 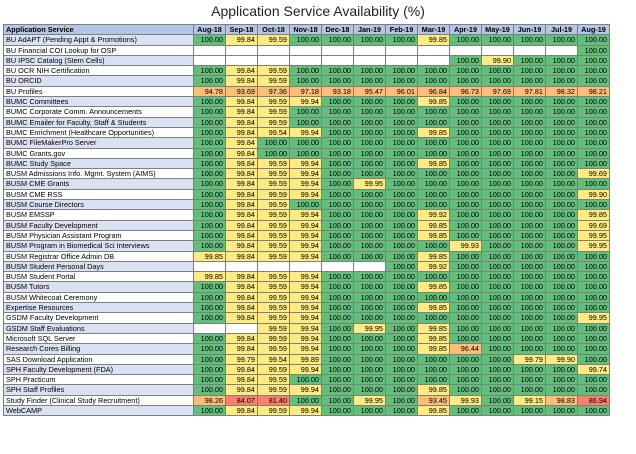 What do you see at coordinates (98, 328) in the screenshot?
I see `service-name-cell: GSDM Staff Evaluations` at bounding box center [98, 328].